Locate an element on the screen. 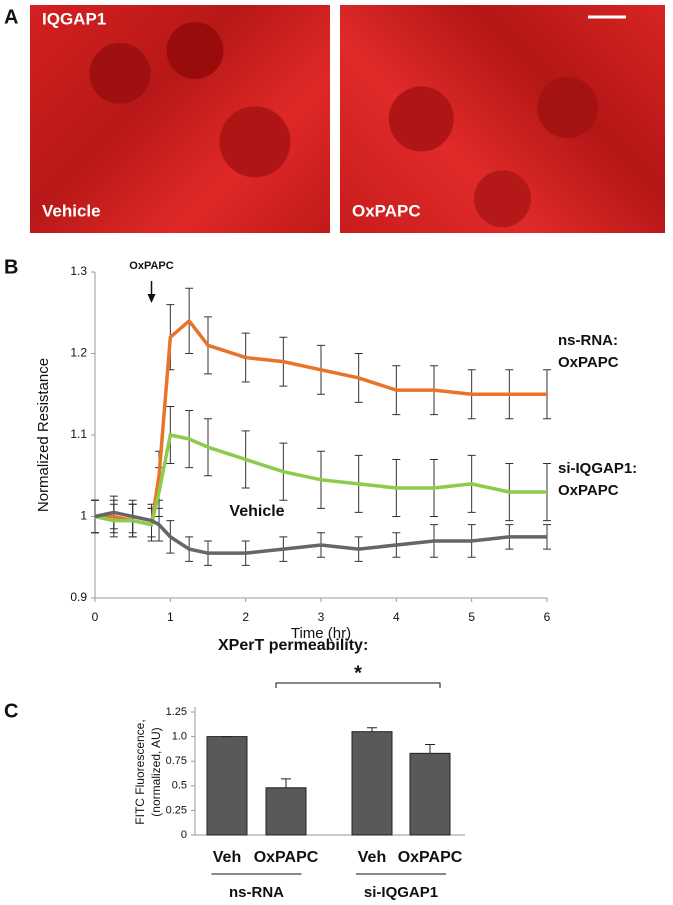 This screenshot has height=905, width=673. x-tick-label: 2 is located at coordinates (245, 617).